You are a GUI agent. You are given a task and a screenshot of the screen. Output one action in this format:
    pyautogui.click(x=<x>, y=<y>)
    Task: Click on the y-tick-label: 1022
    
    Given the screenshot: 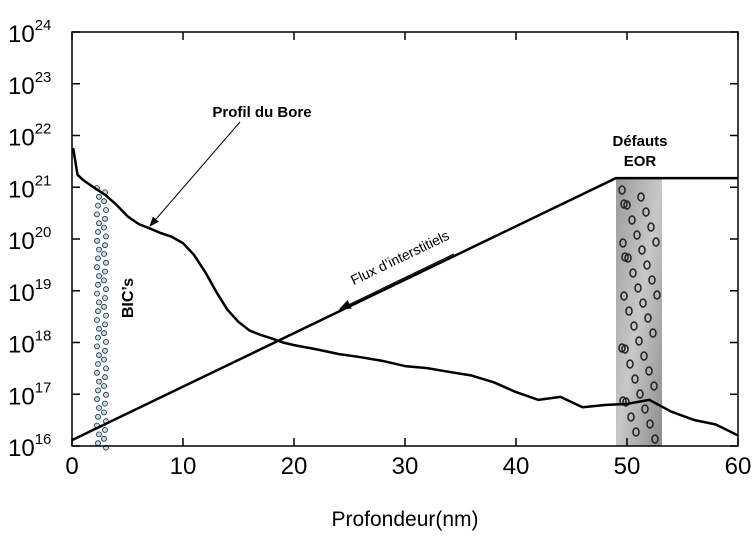 What is the action you would take?
    pyautogui.click(x=29, y=136)
    